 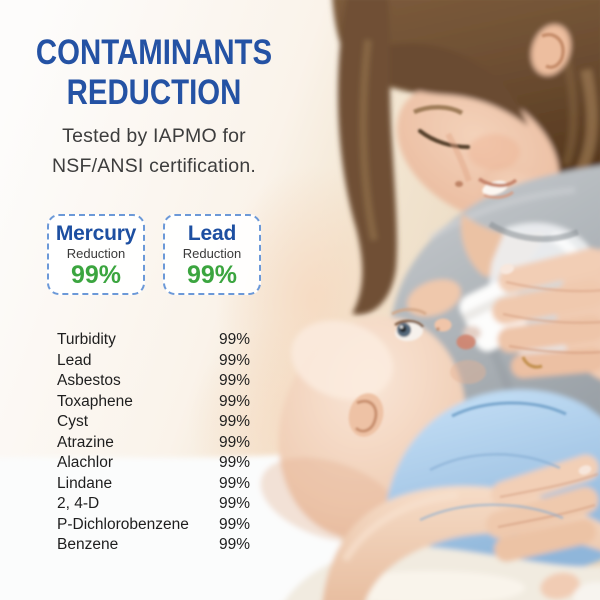 I want to click on hand-details, so click(x=548, y=396).